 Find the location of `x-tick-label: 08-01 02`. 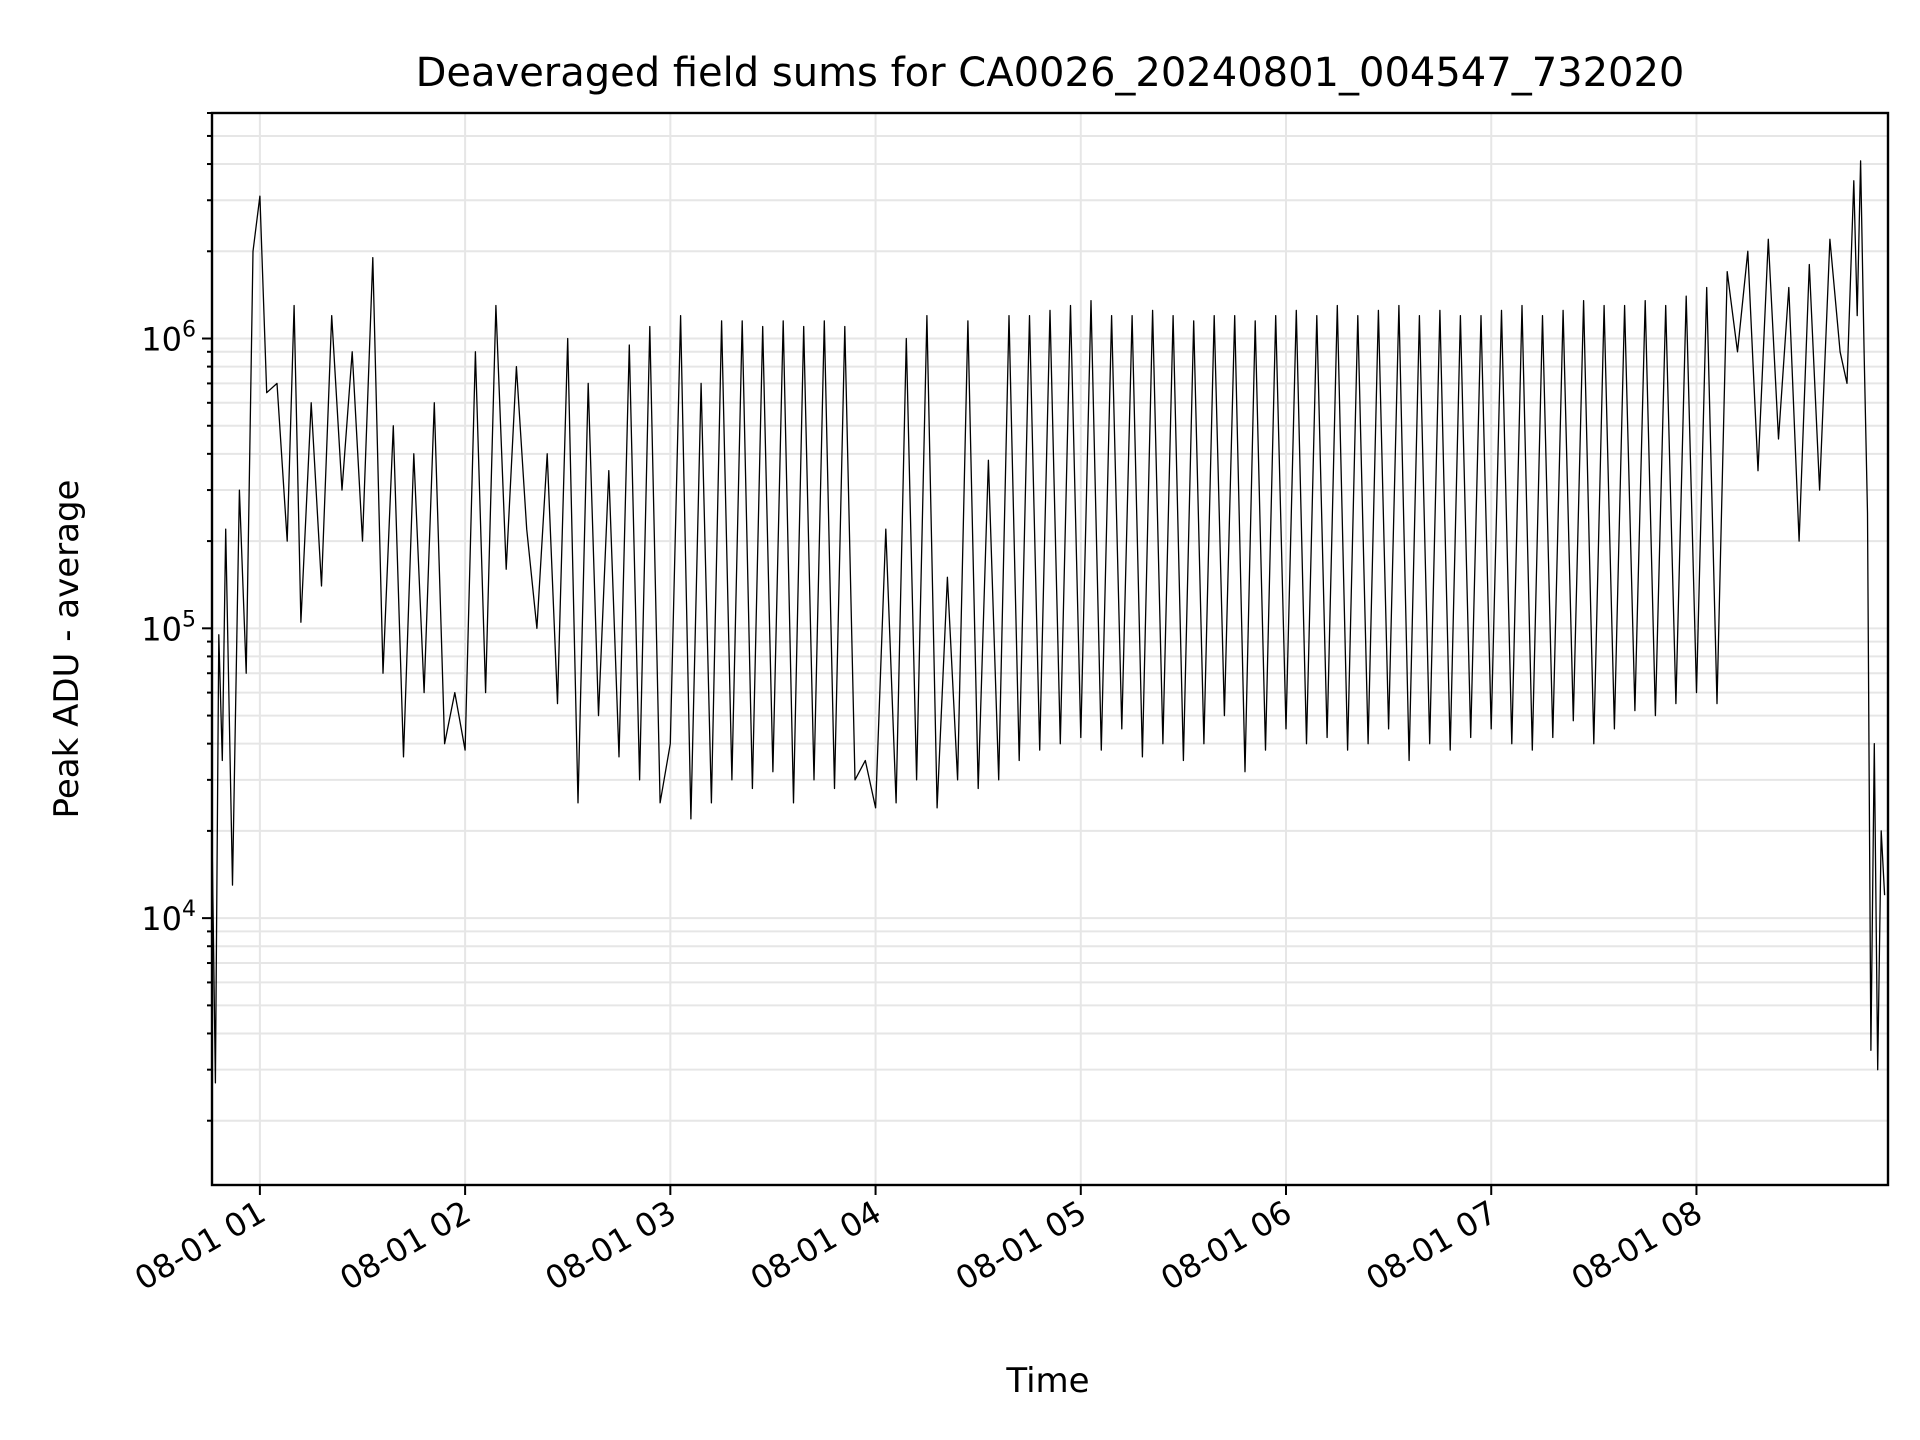

x-tick-label: 08-01 02 is located at coordinates (406, 1245).